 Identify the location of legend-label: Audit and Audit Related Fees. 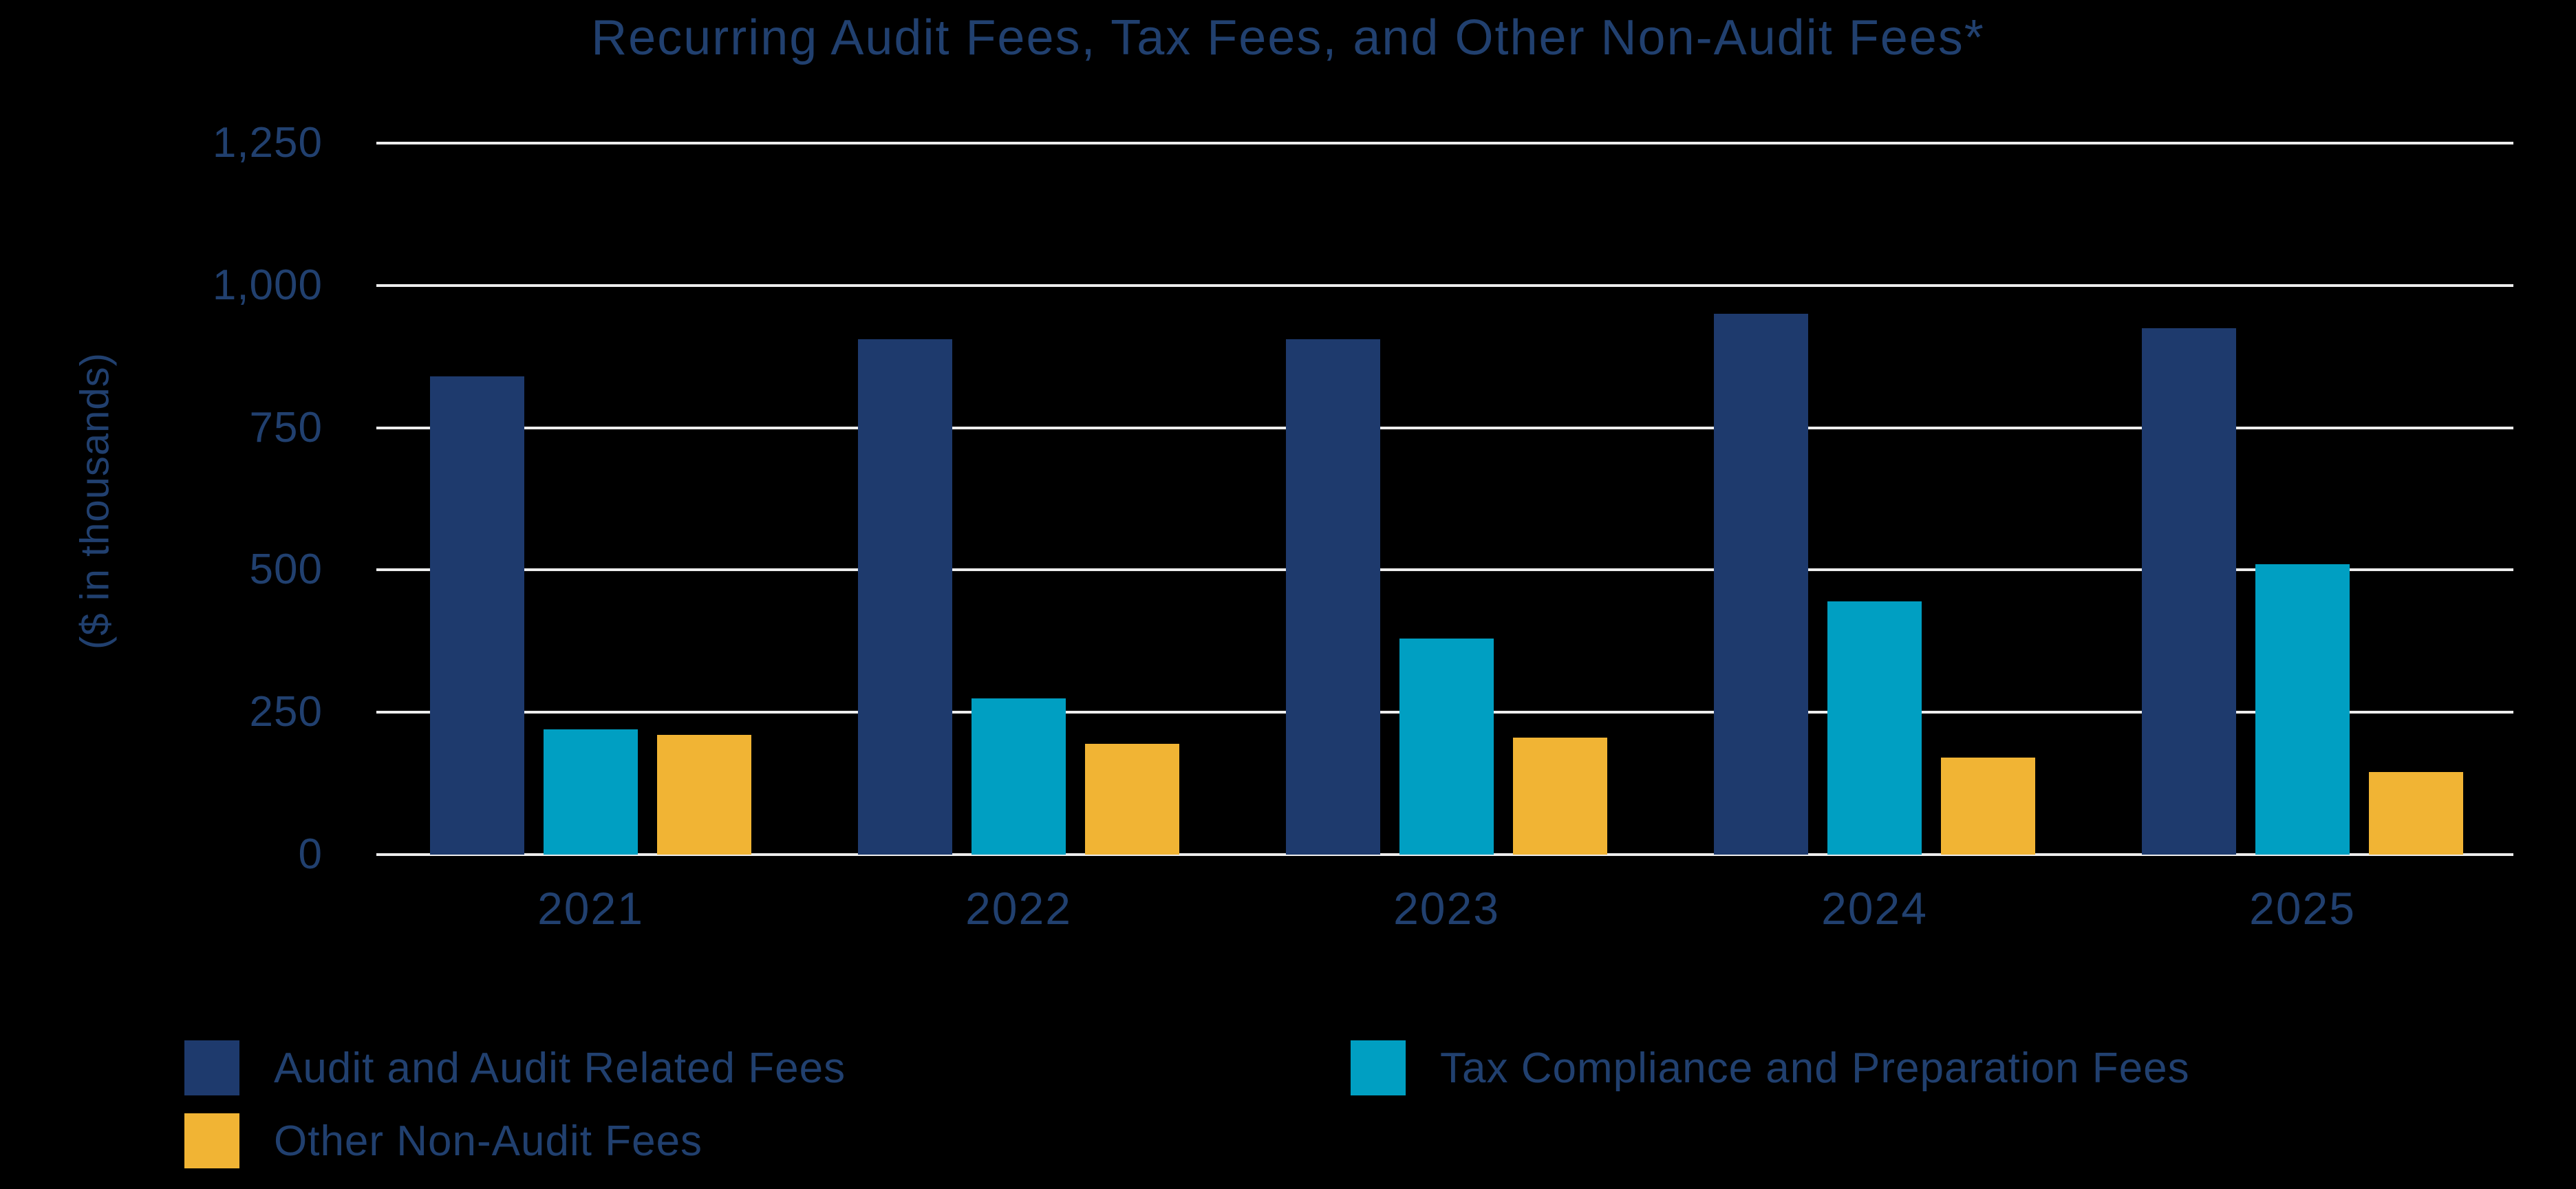
(560, 1068).